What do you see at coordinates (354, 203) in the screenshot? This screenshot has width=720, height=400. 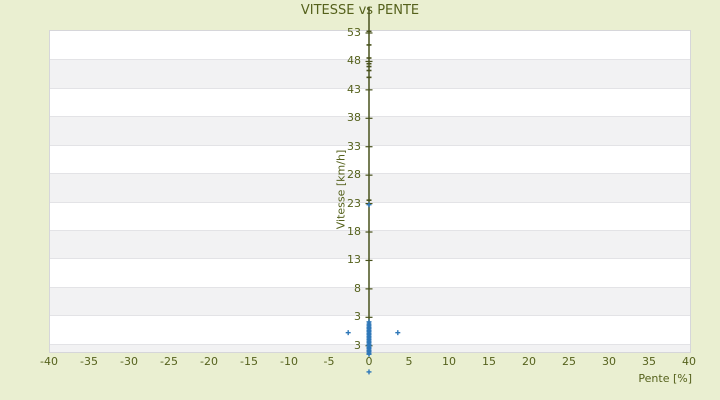 I see `y-tick-label: 23` at bounding box center [354, 203].